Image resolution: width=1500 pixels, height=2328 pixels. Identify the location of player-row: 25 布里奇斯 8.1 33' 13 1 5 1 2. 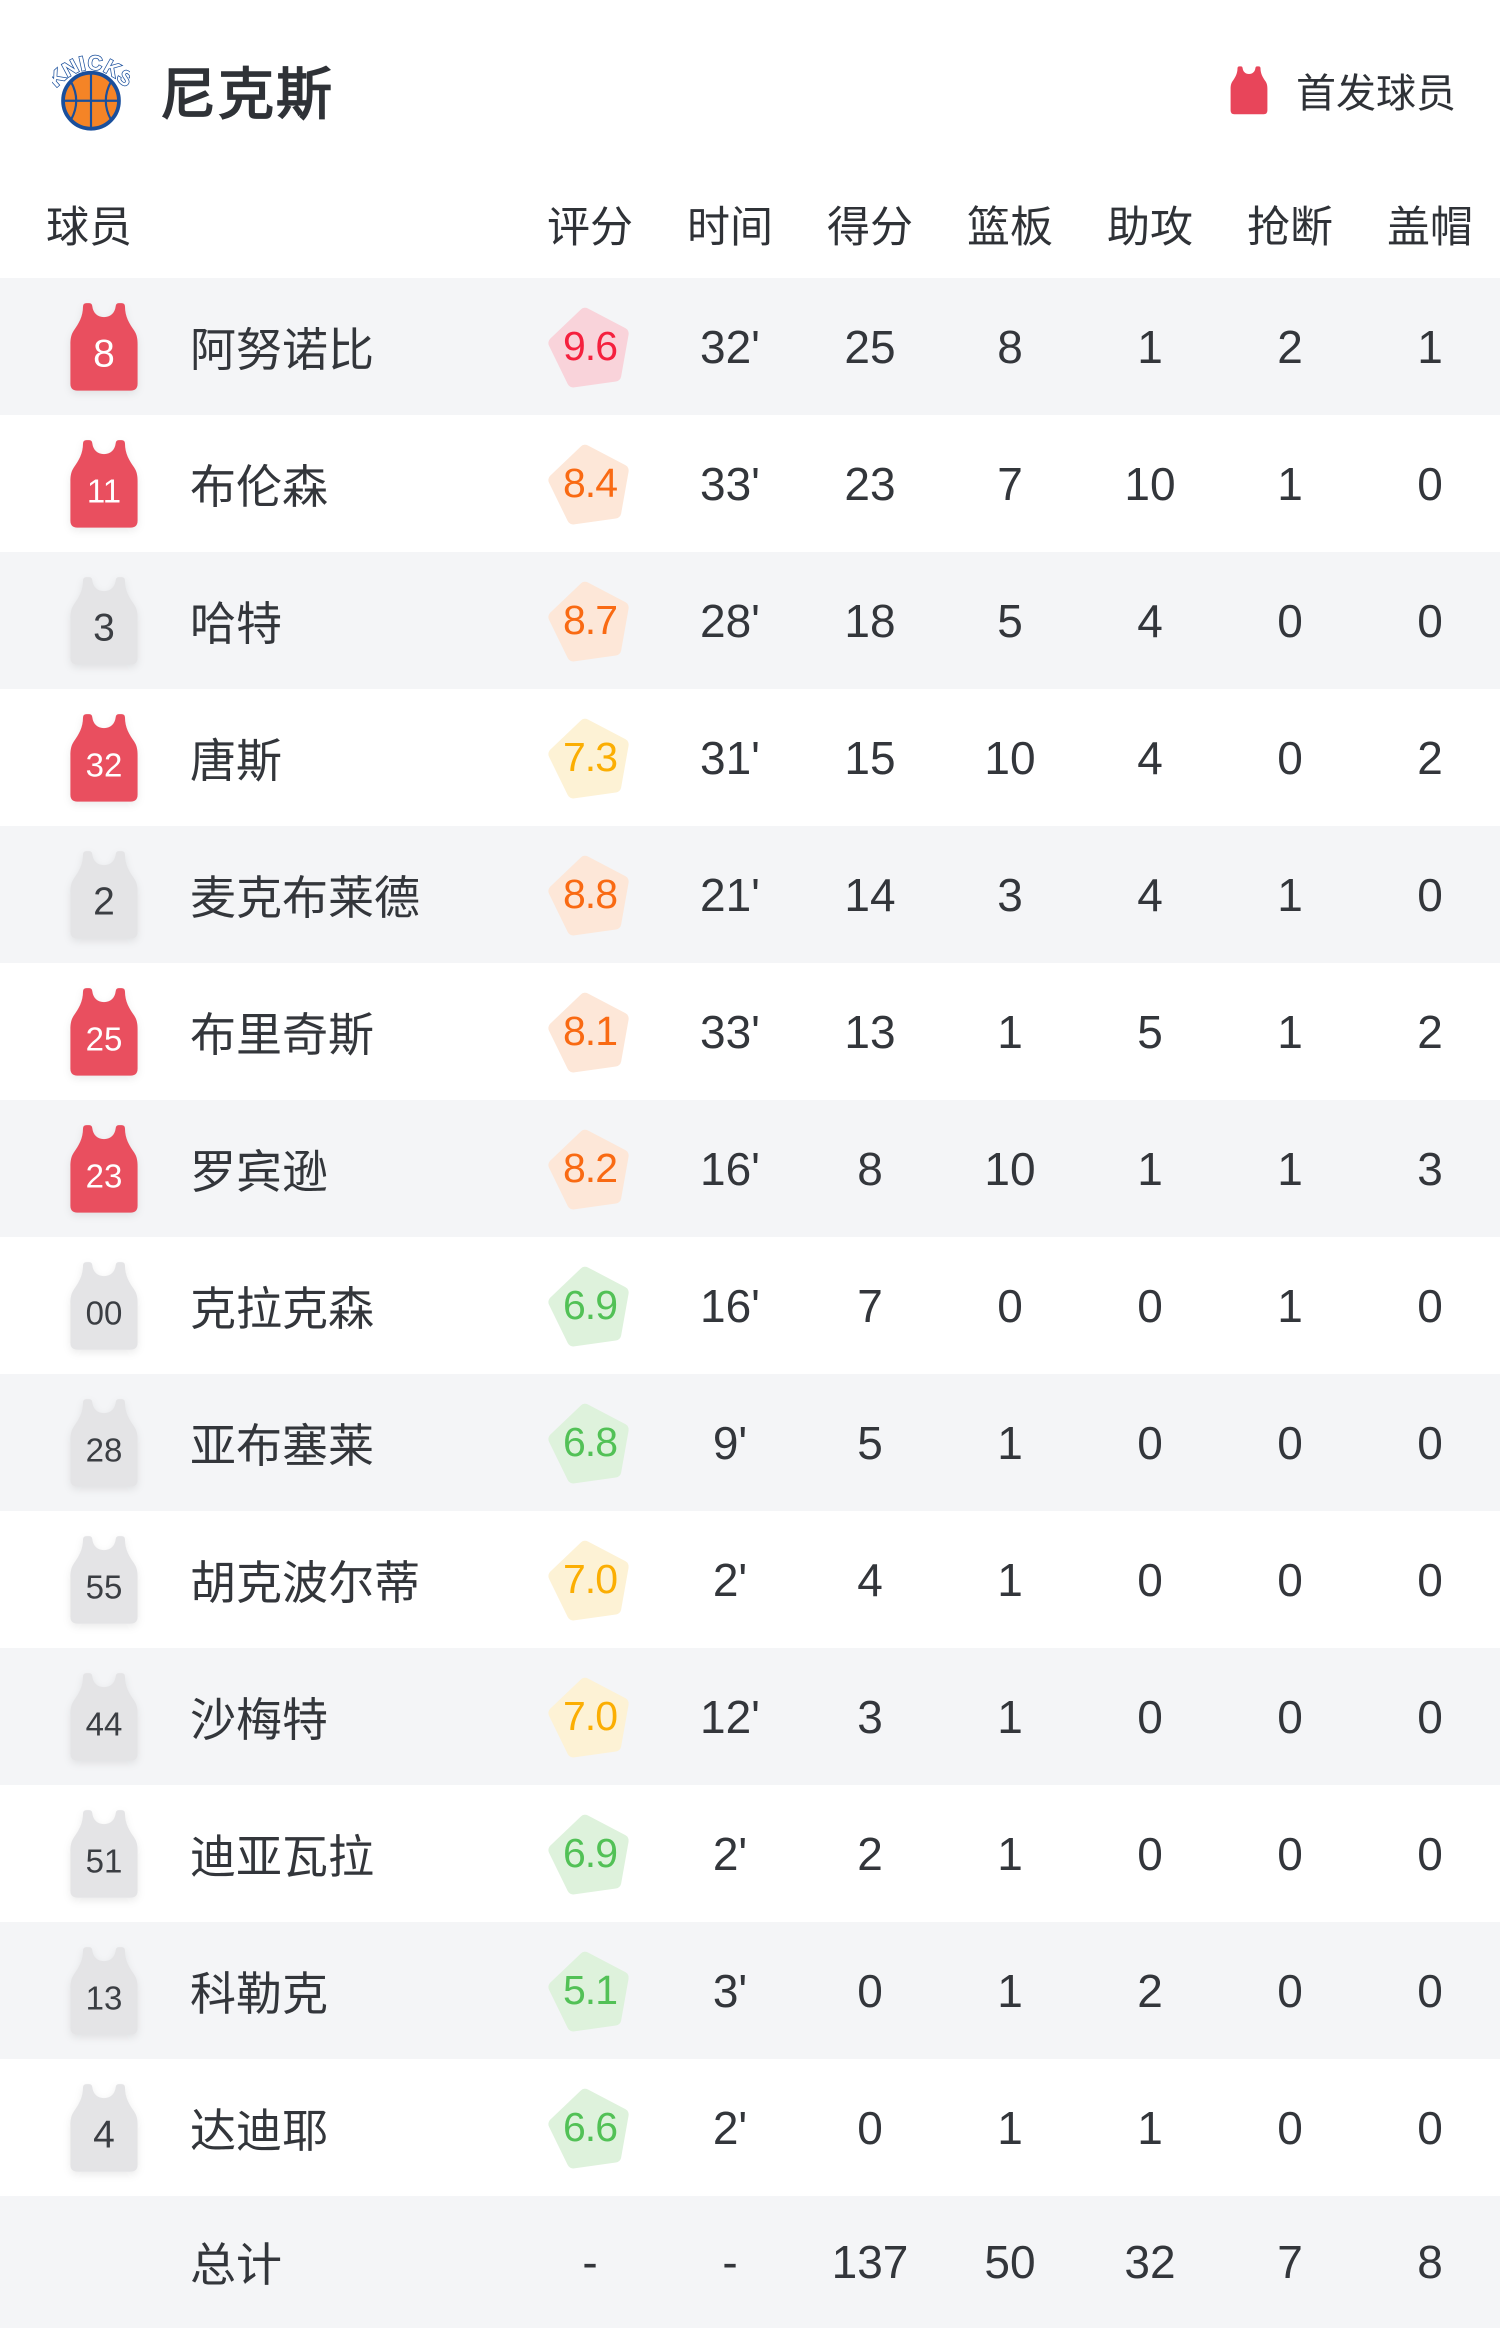
(750, 1031).